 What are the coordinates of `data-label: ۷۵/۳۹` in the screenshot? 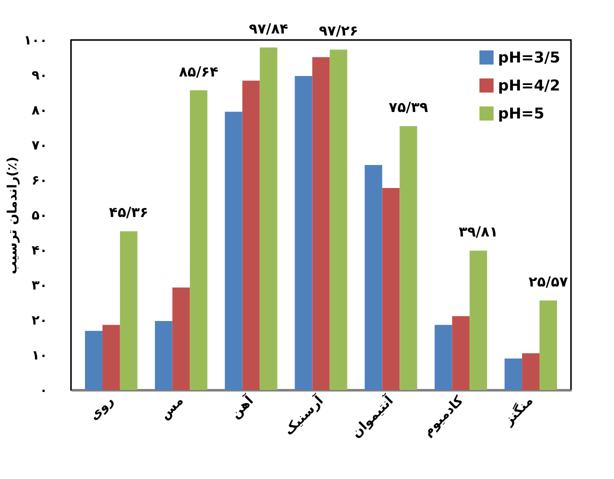 It's located at (408, 108).